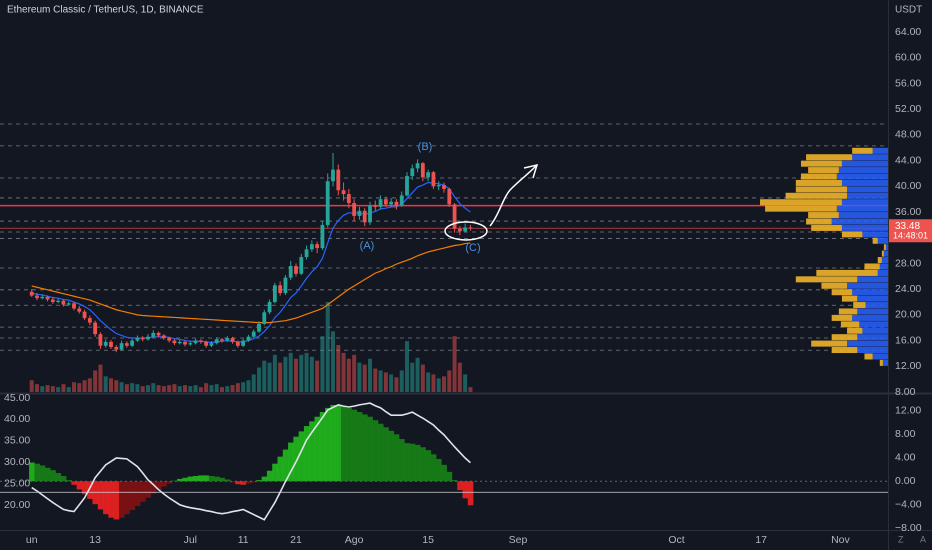 This screenshot has height=550, width=932. I want to click on oscillator-line, so click(251, 461).